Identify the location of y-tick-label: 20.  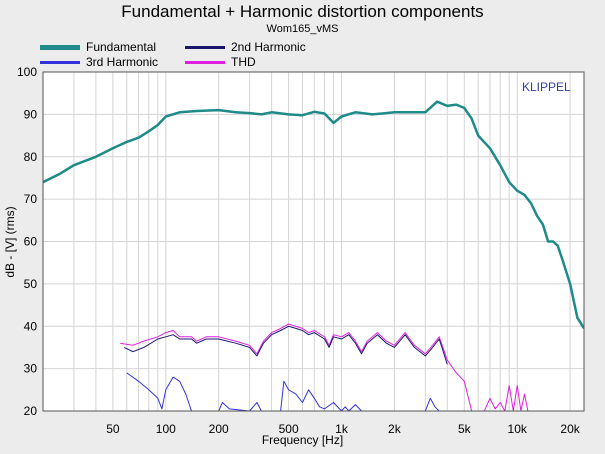
(31, 411).